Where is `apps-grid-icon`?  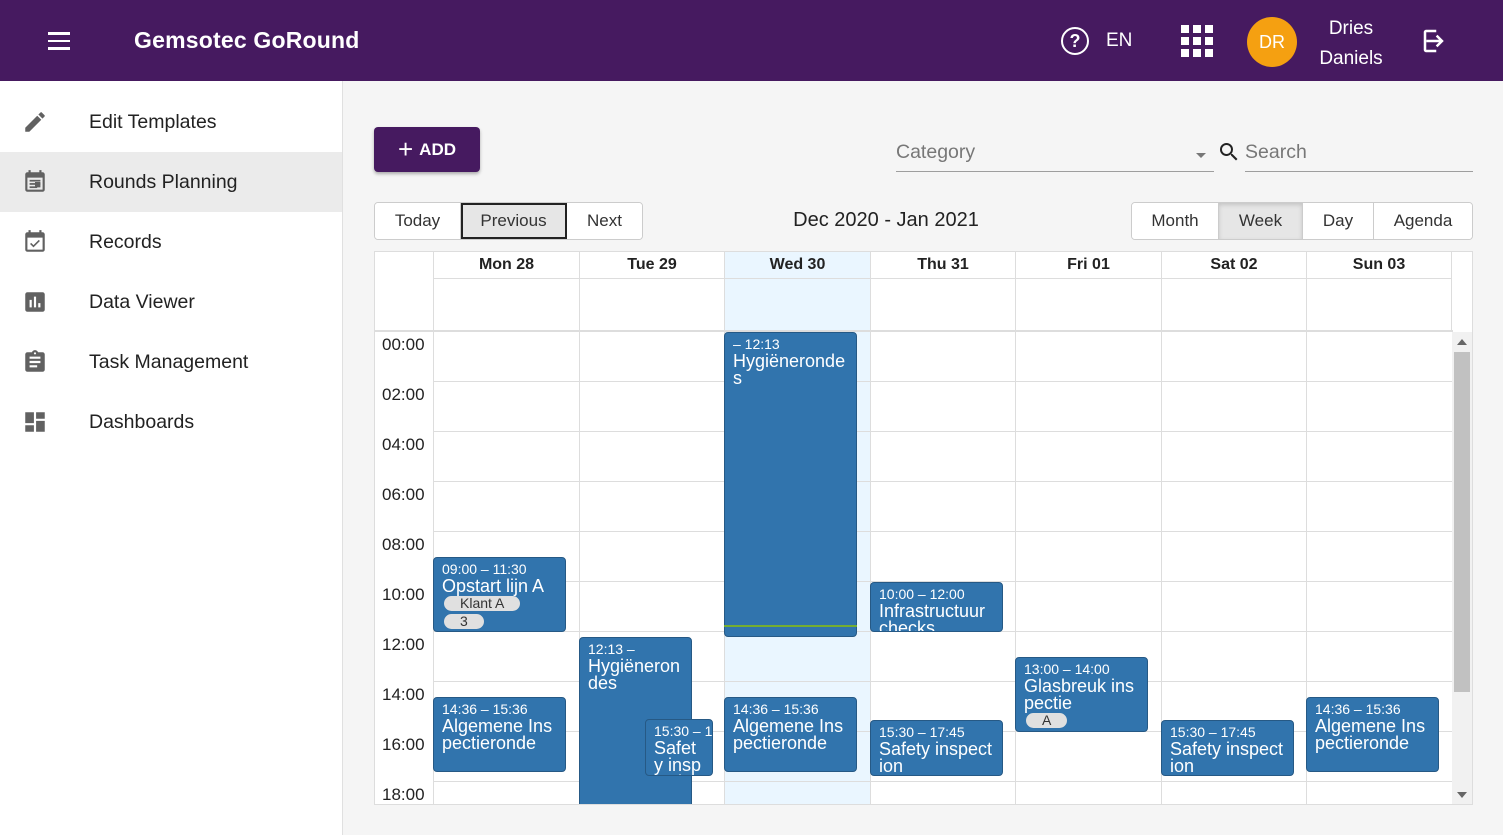 apps-grid-icon is located at coordinates (1197, 41).